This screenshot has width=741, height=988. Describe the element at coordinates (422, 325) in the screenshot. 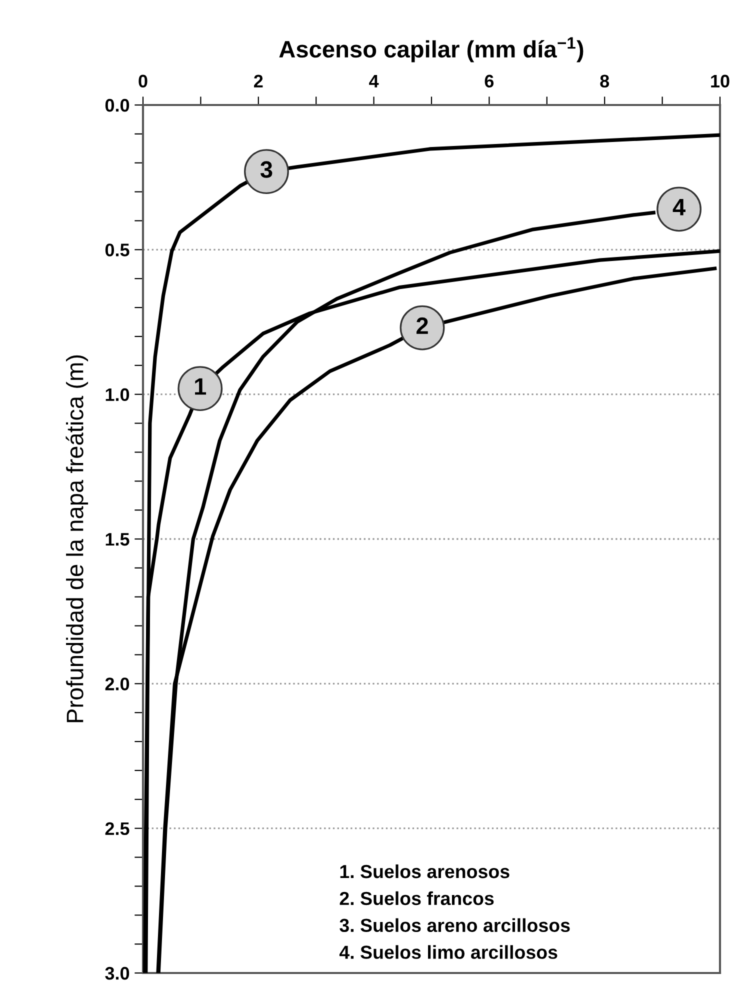

I see `annotation: 2` at that location.